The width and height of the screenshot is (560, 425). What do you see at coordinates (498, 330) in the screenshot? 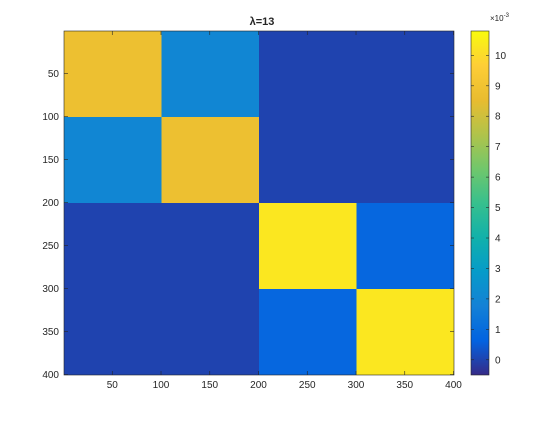
I see `colorbar-tick-label: 1` at bounding box center [498, 330].